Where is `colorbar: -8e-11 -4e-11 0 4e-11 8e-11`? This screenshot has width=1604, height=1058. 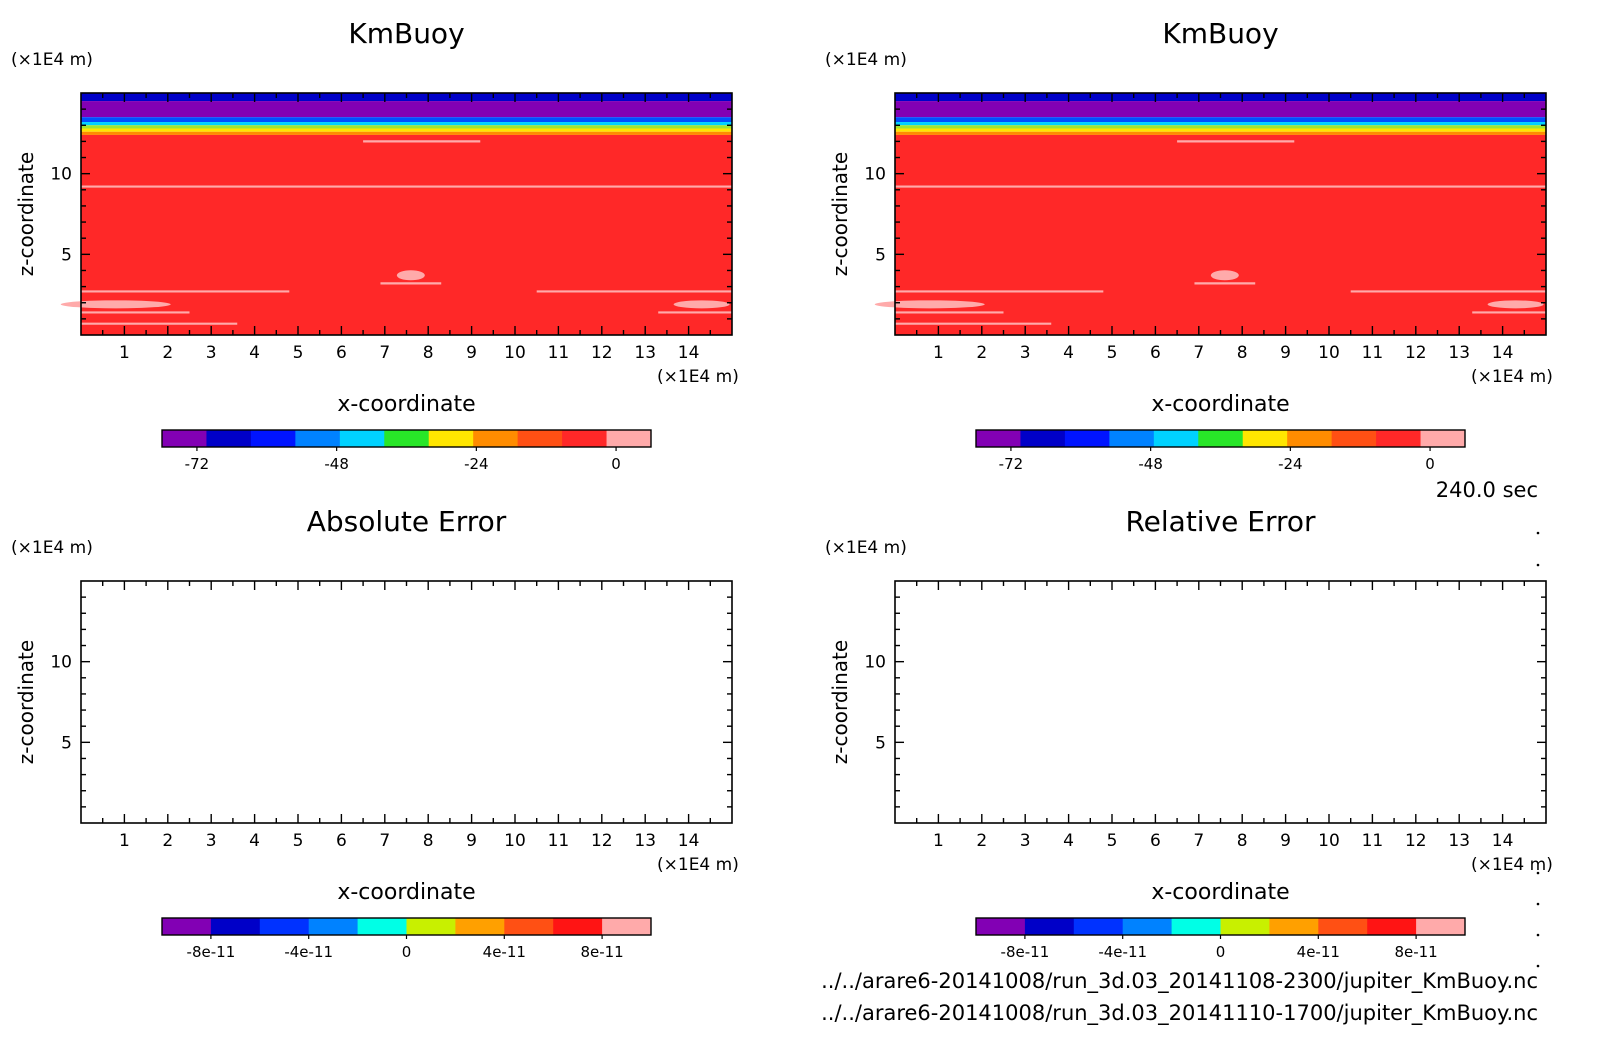 colorbar: -8e-11 -4e-11 0 4e-11 8e-11 is located at coordinates (406, 939).